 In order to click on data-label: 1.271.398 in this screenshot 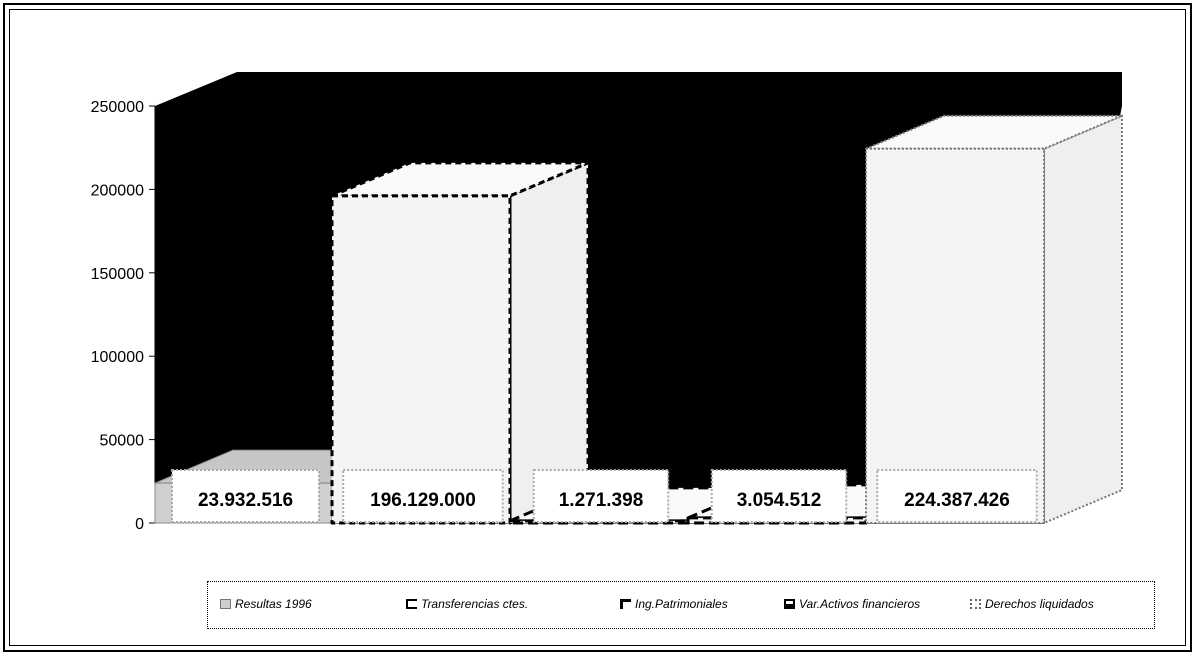, I will do `click(601, 496)`.